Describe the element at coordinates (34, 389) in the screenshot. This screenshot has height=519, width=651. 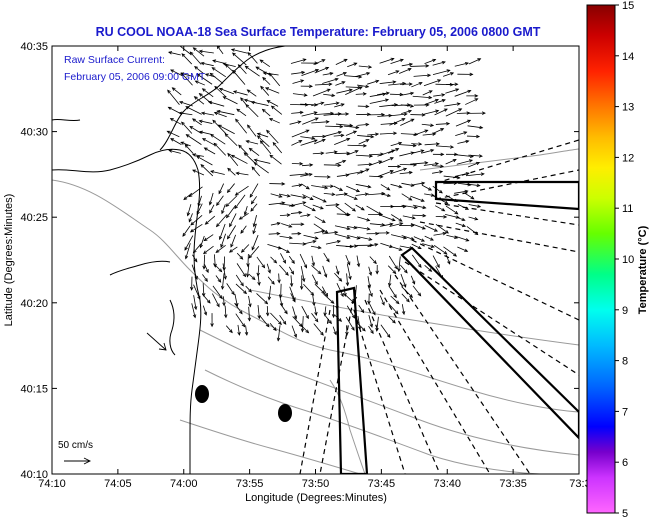
I see `y-tick-label: 40:15` at that location.